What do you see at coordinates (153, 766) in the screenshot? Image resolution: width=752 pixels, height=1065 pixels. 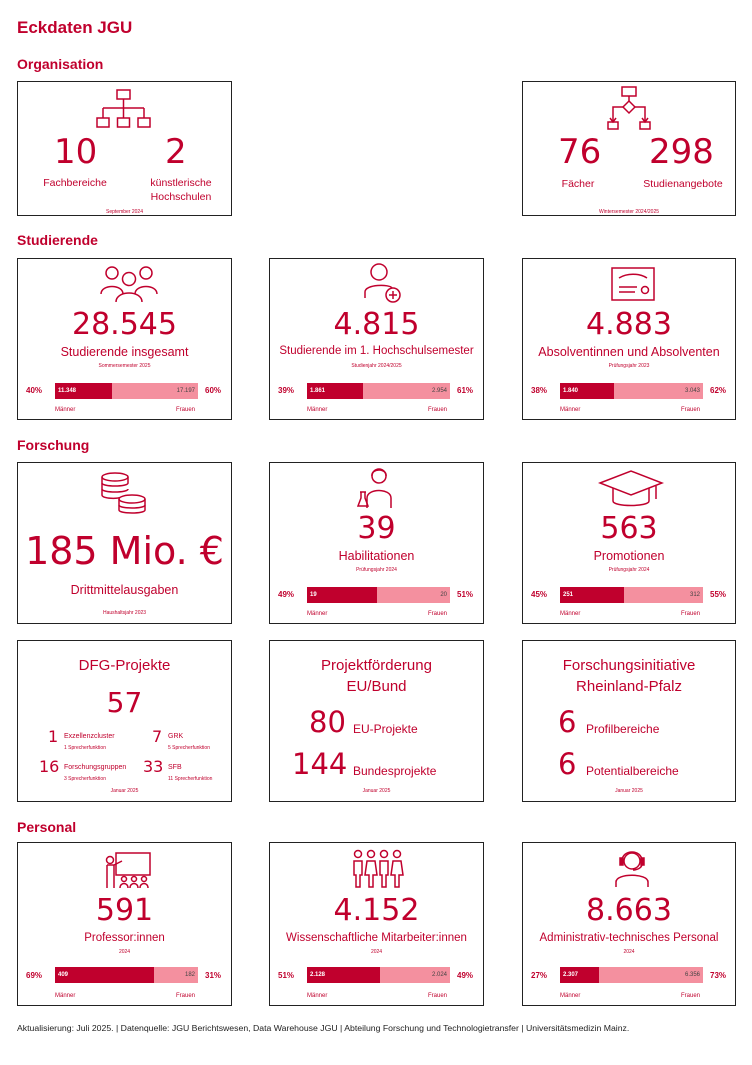 I see `sfb-number: 33` at bounding box center [153, 766].